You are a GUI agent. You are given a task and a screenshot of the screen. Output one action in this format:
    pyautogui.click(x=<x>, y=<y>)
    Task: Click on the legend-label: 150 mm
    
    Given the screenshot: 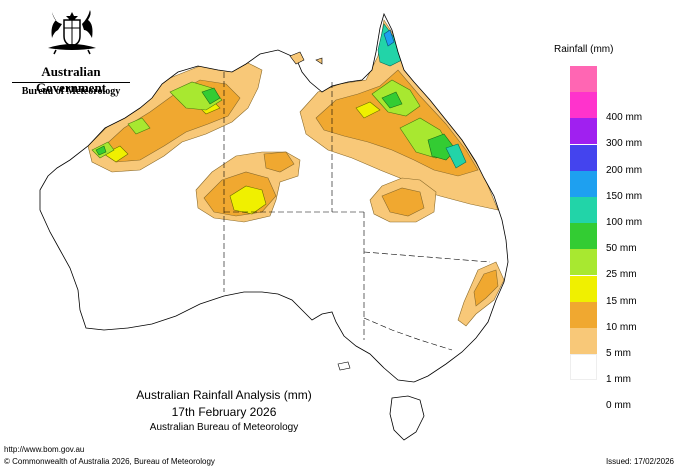 What is the action you would take?
    pyautogui.click(x=624, y=196)
    